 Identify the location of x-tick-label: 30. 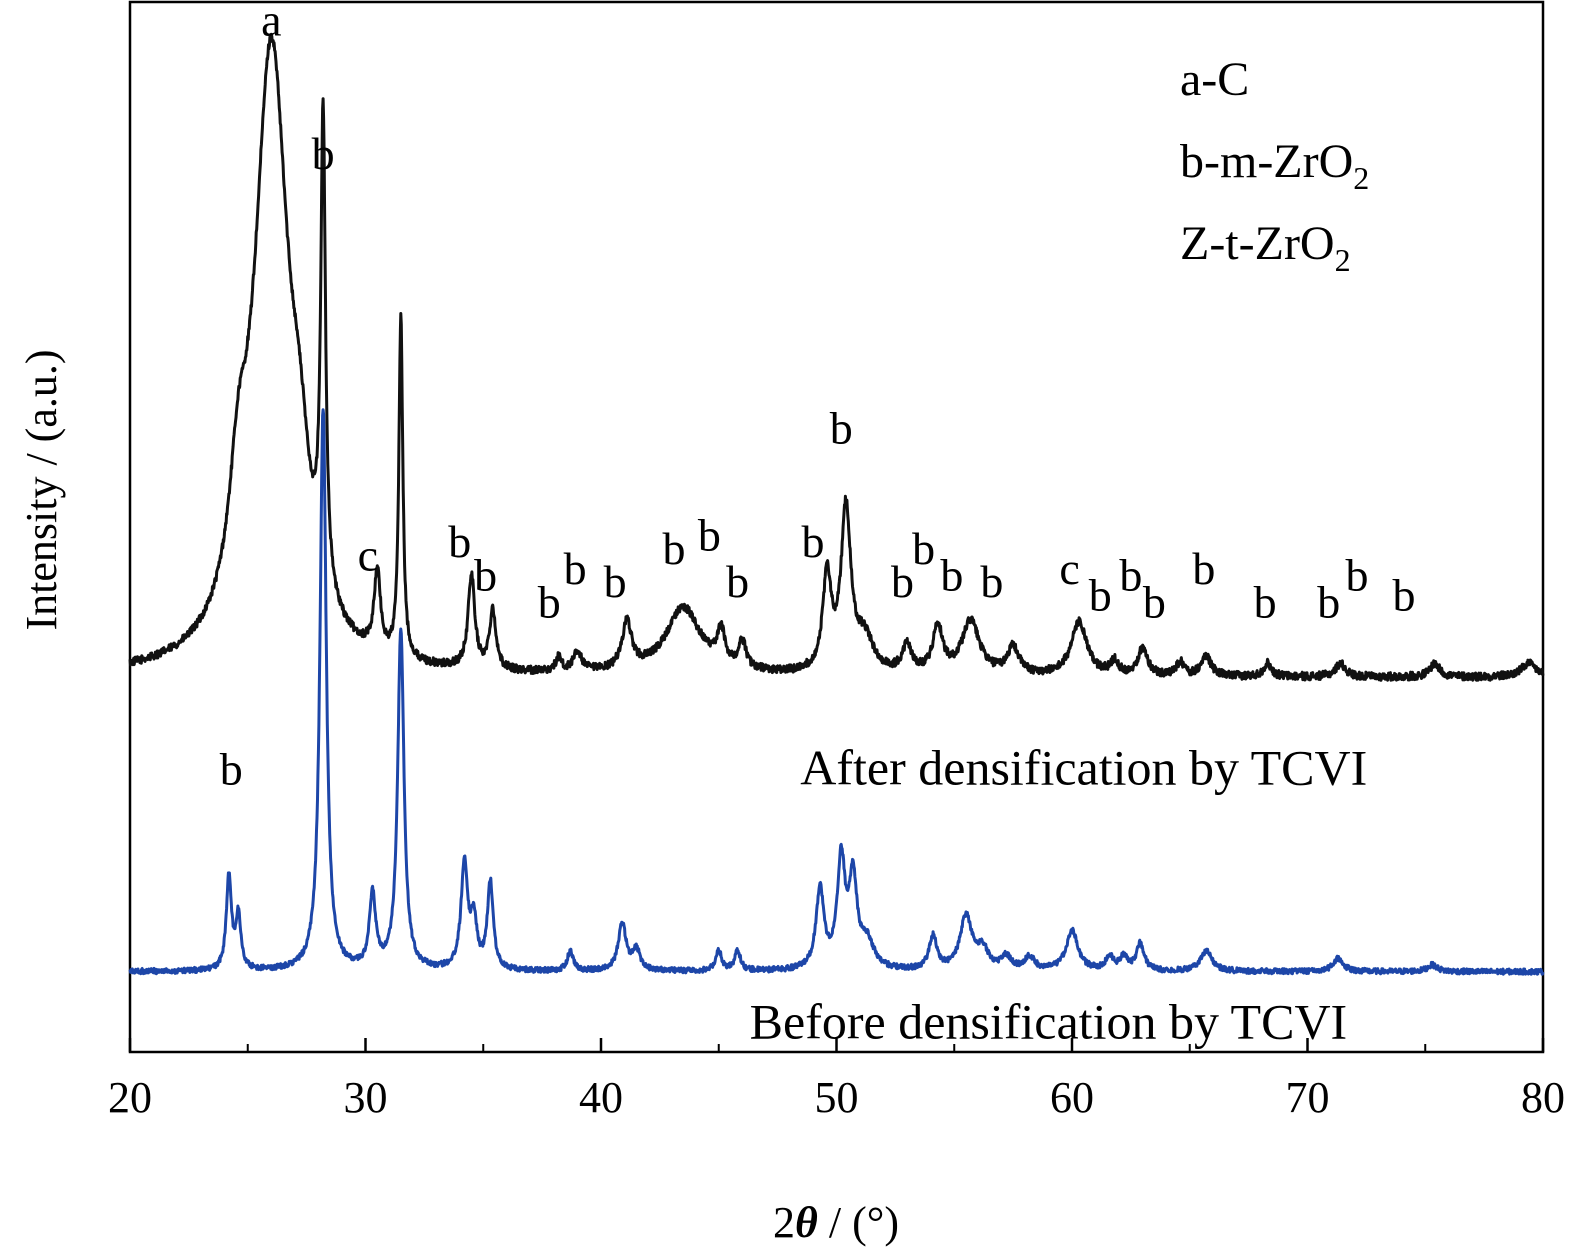
(366, 1097).